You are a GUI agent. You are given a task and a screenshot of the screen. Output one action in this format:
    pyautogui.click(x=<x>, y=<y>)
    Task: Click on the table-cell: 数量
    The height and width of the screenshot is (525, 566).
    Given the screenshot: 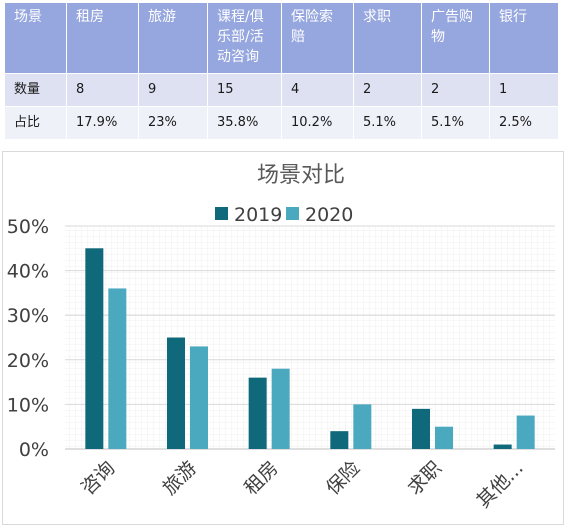 What is the action you would take?
    pyautogui.click(x=35, y=90)
    